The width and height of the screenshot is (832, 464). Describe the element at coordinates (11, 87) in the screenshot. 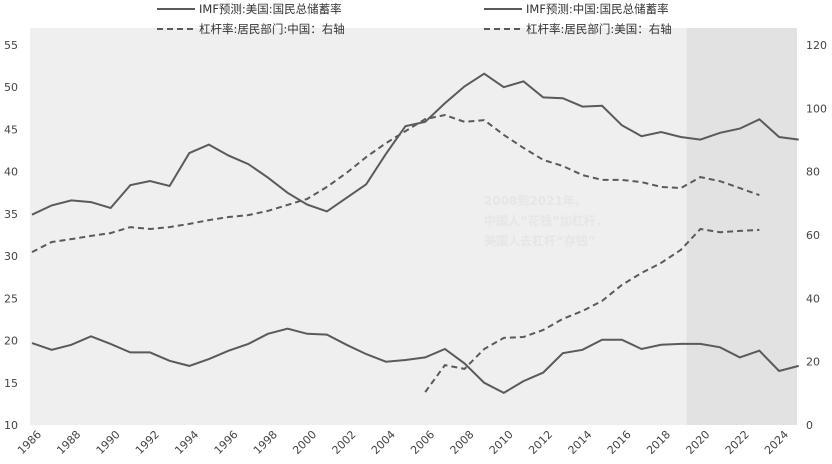

I see `y-left-tick-label: 50` at that location.